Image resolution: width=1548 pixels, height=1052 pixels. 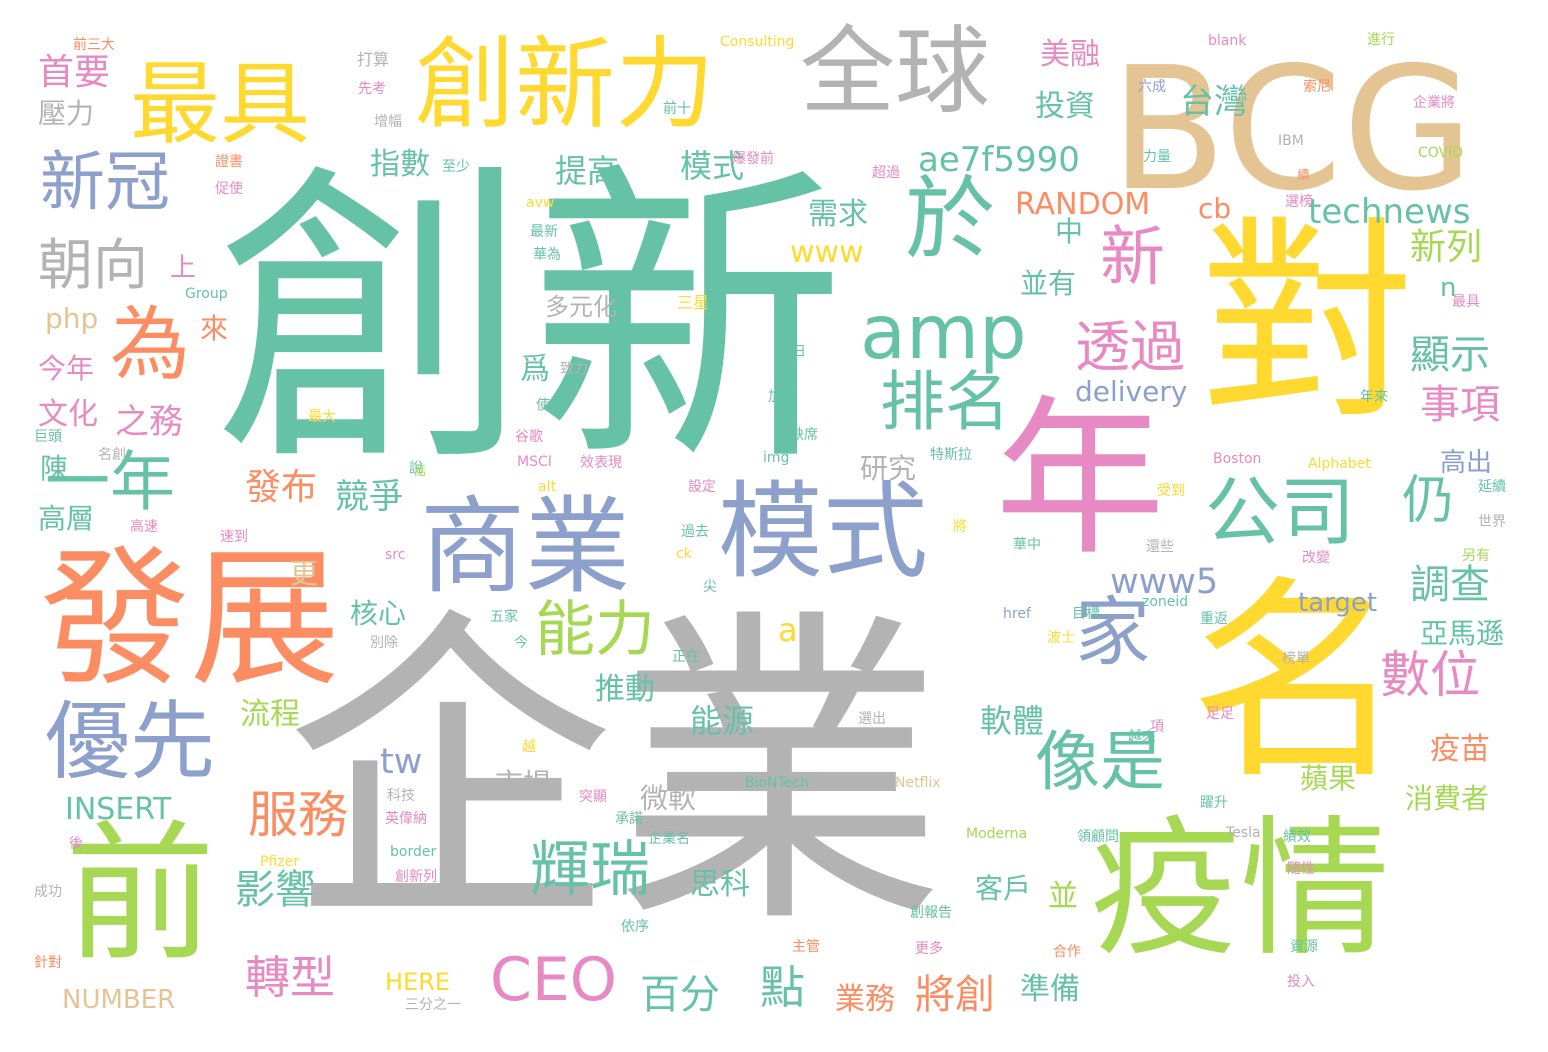 What do you see at coordinates (94, 45) in the screenshot?
I see `cloud-word: 前三大` at bounding box center [94, 45].